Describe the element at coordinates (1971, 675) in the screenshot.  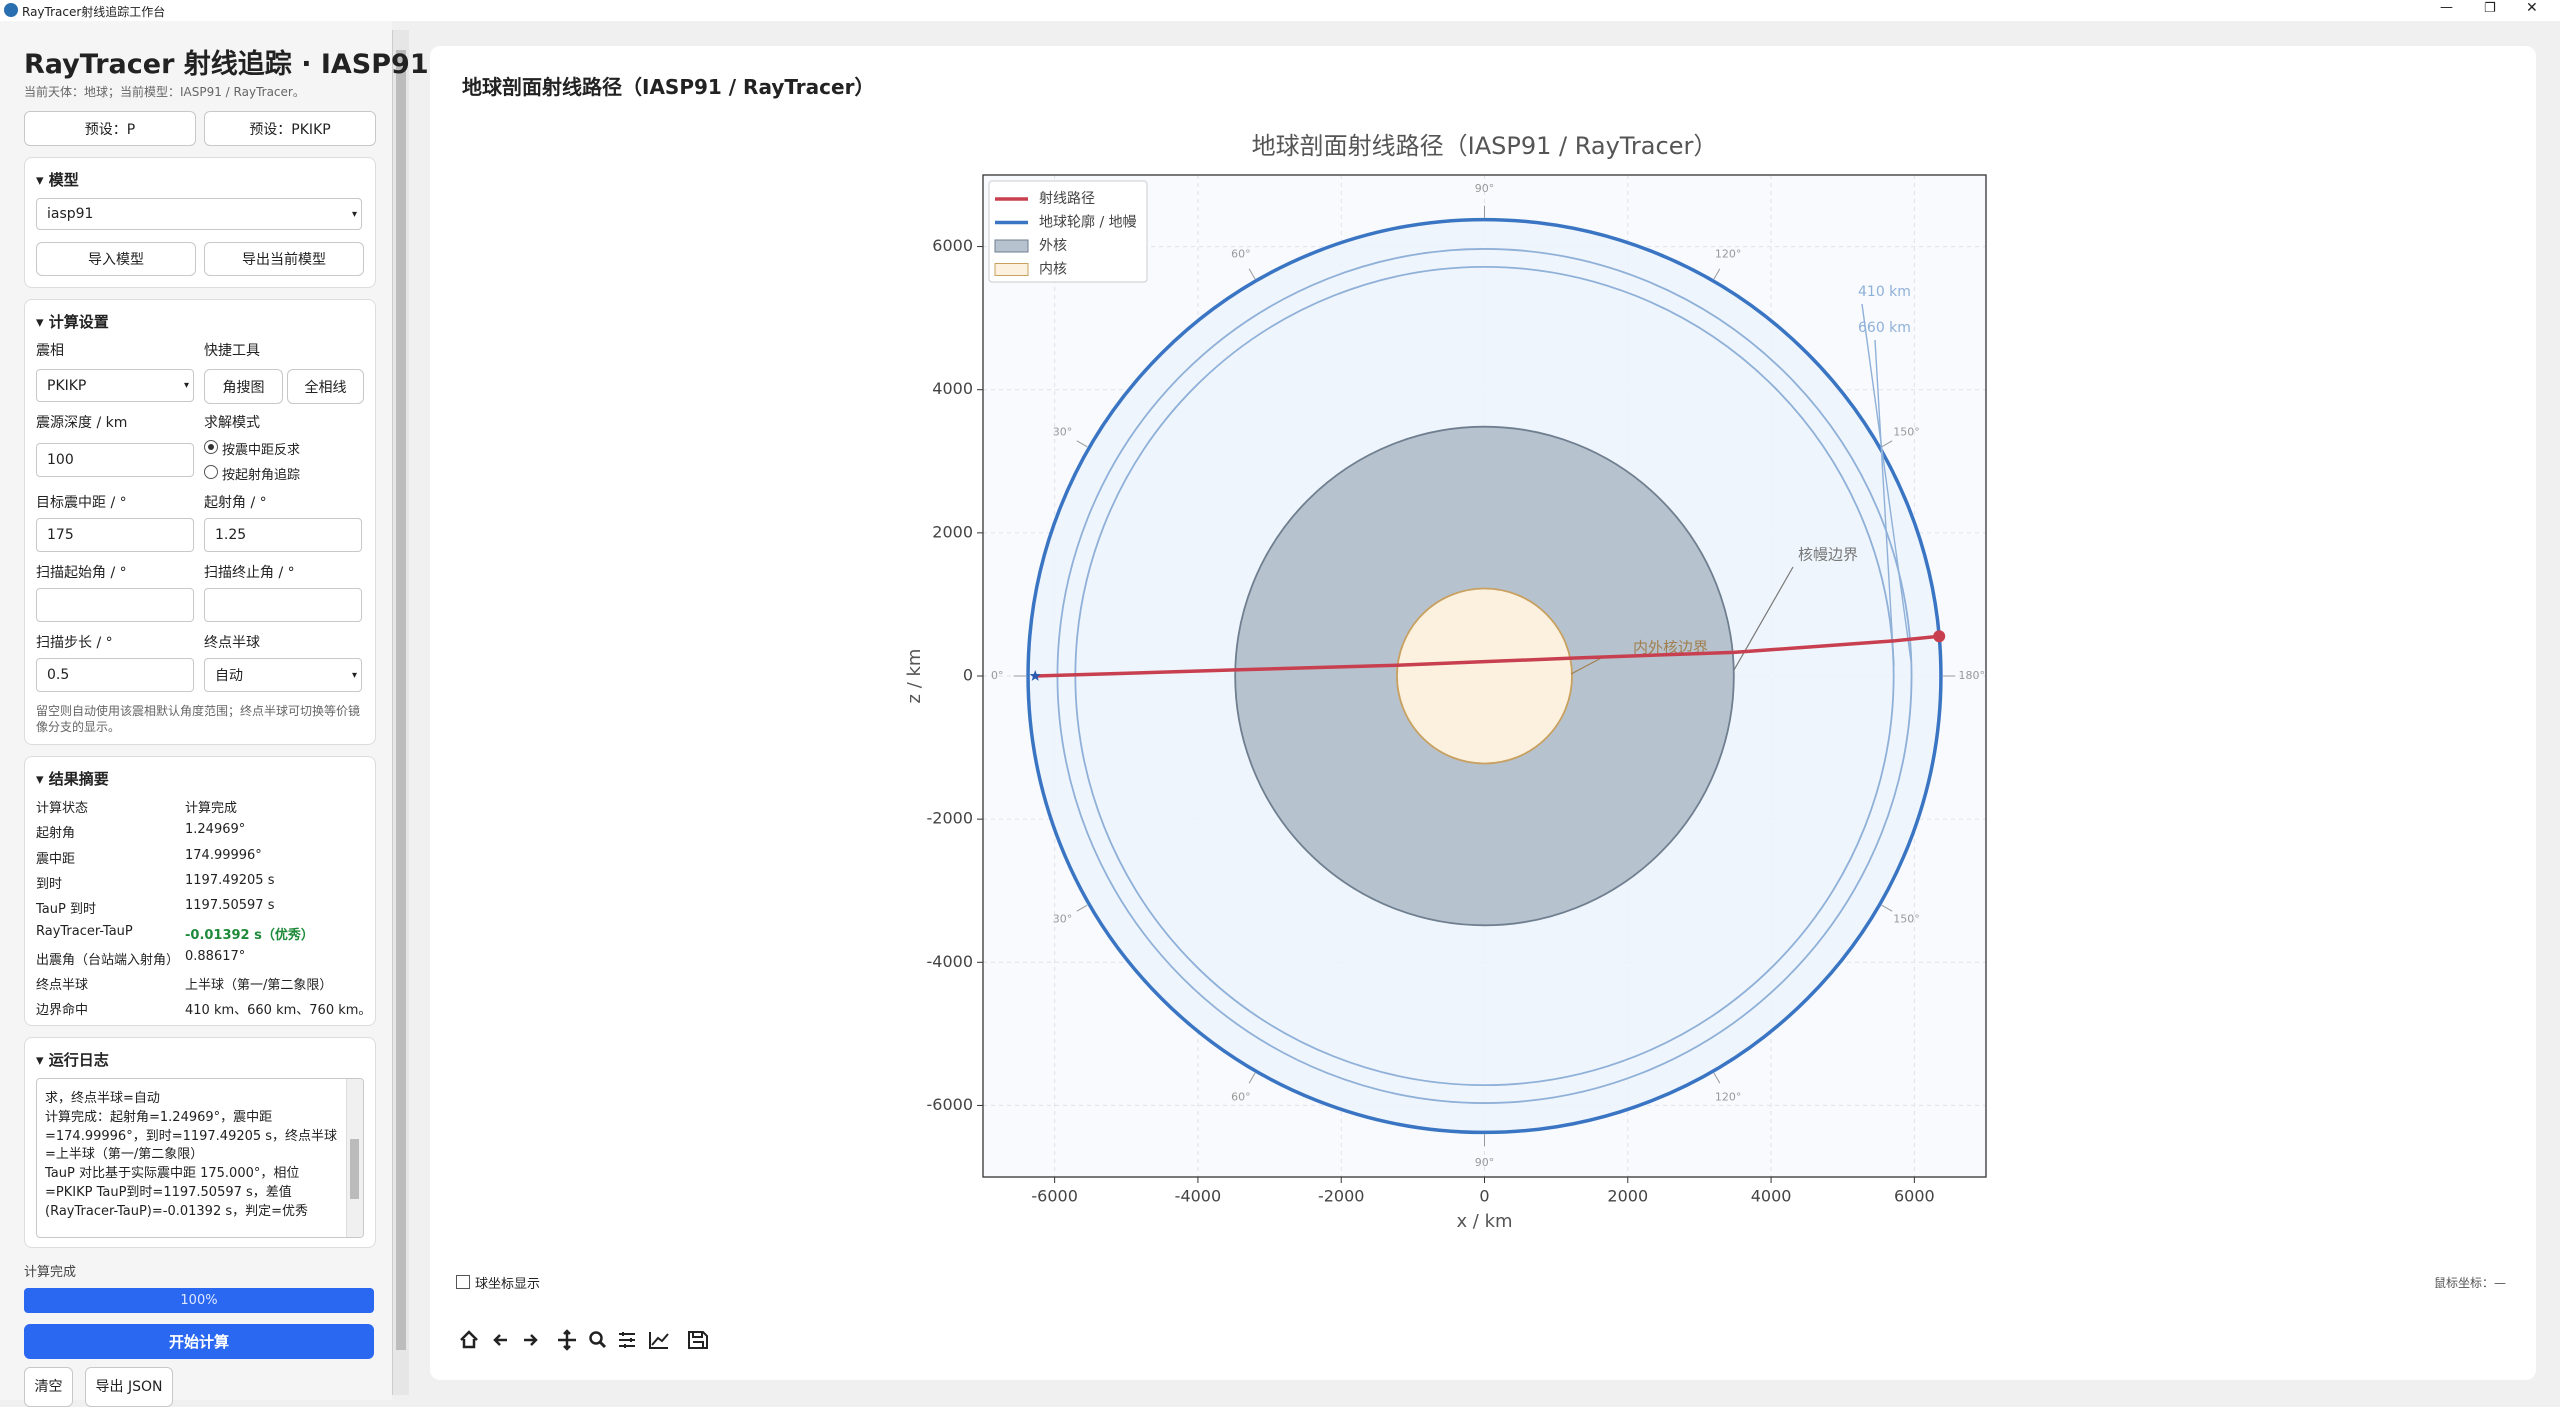
I see `angle-label: 180°` at that location.